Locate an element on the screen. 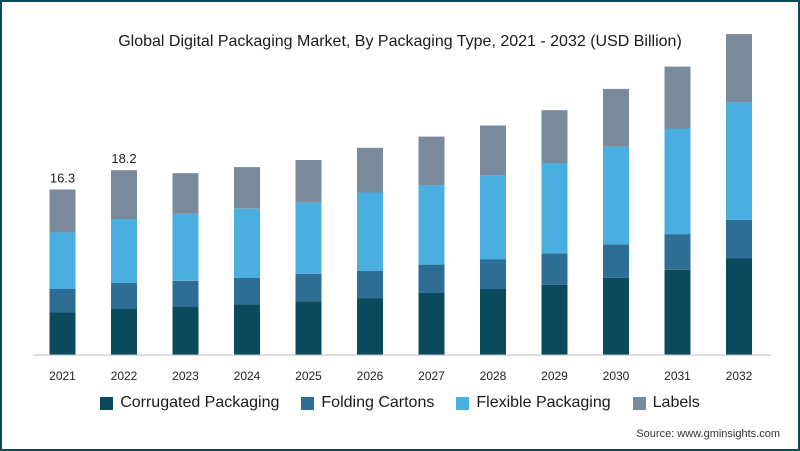 This screenshot has height=451, width=800. bar-2025-labels is located at coordinates (308, 181).